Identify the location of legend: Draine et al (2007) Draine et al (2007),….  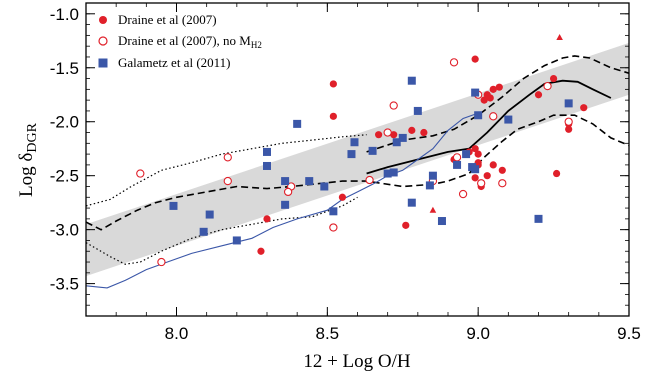
(180, 41).